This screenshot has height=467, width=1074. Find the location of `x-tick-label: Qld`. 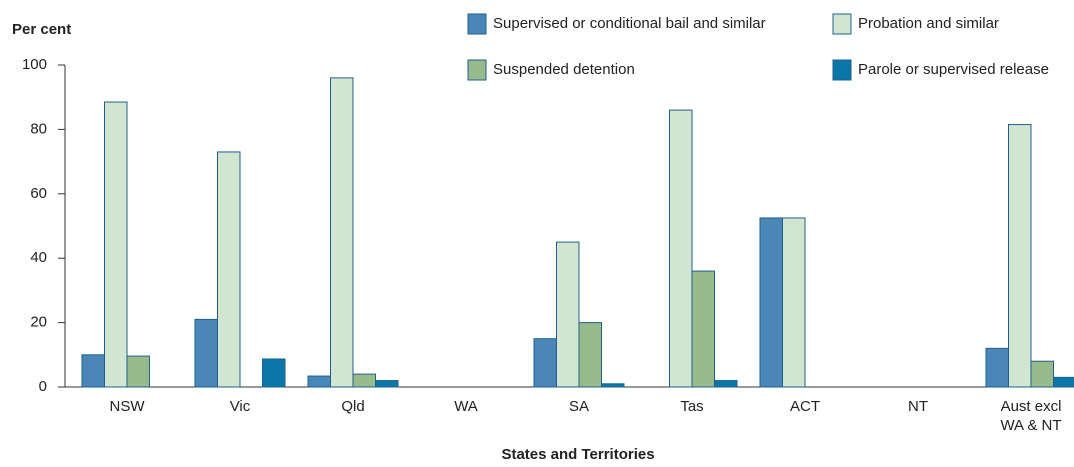

x-tick-label: Qld is located at coordinates (352, 406).